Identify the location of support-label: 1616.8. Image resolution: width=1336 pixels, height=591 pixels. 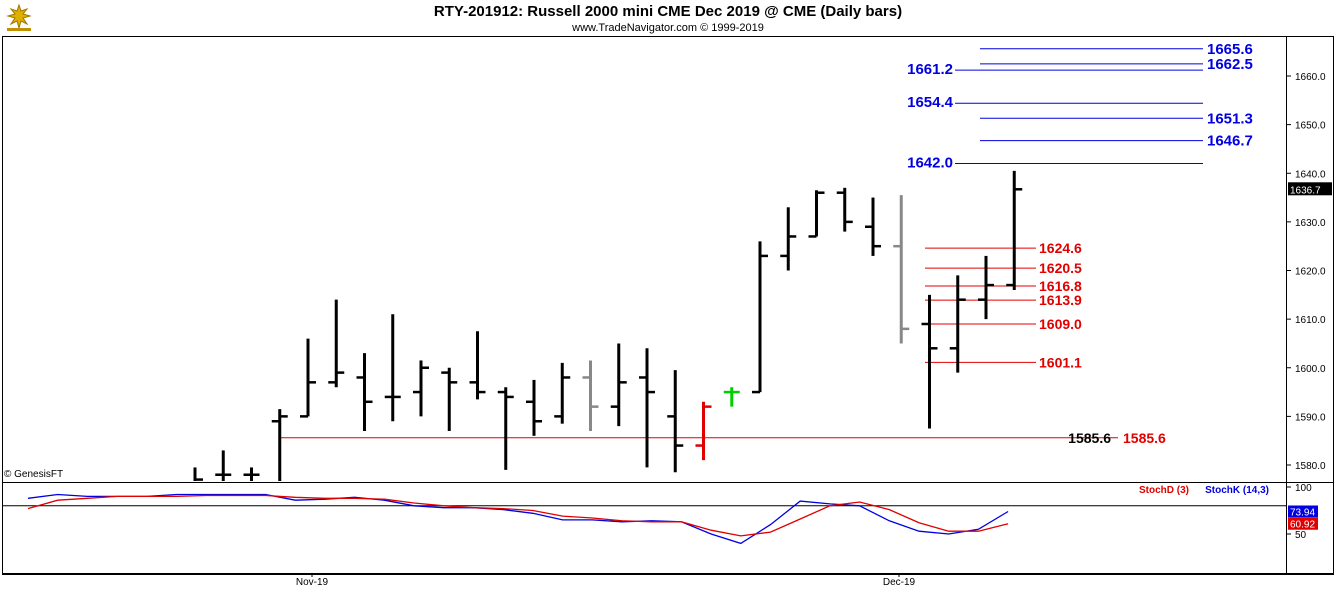
(1060, 286).